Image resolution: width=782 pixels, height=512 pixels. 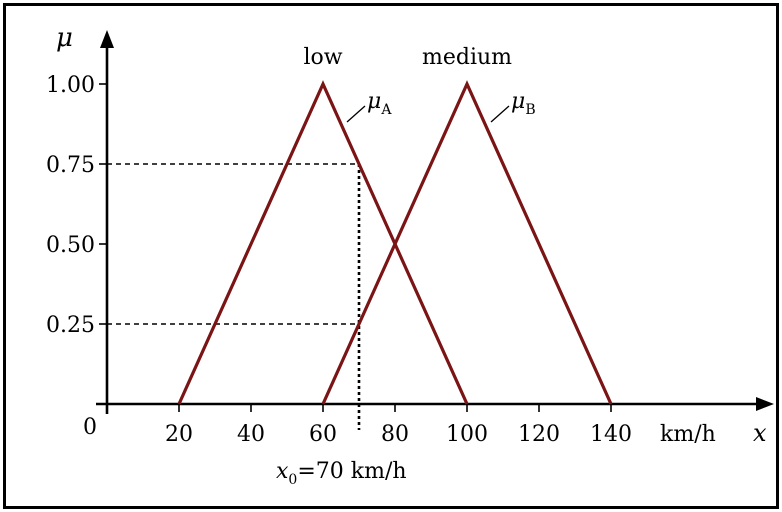 I want to click on y-tick-label: 0.25, so click(x=70, y=325).